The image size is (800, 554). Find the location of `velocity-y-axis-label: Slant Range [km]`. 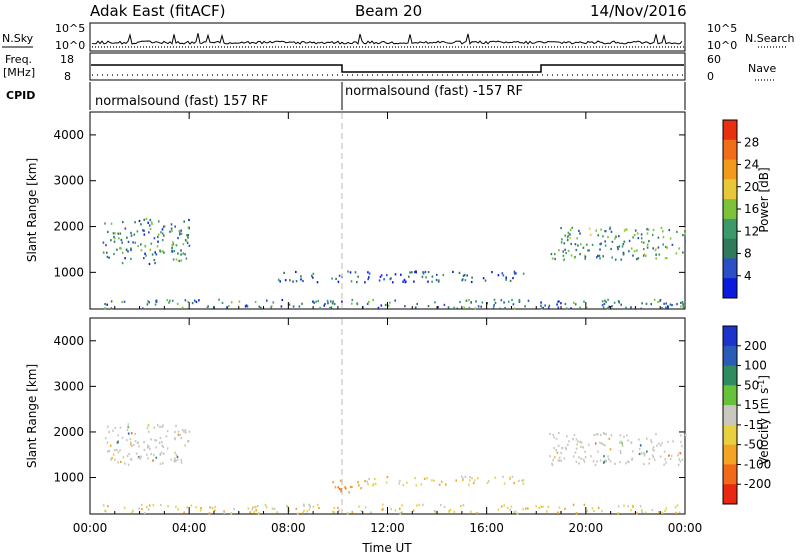

velocity-y-axis-label: Slant Range [km] is located at coordinates (32, 416).